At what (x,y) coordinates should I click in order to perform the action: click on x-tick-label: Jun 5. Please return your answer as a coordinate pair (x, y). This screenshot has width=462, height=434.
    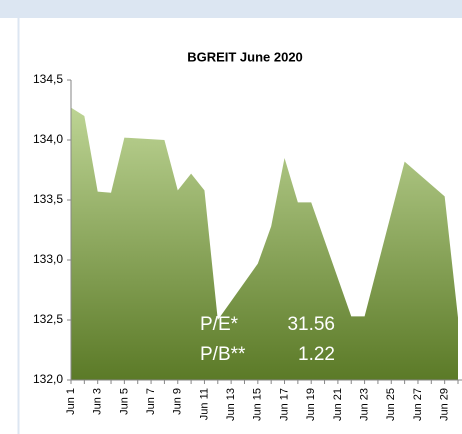
    Looking at the image, I should click on (124, 401).